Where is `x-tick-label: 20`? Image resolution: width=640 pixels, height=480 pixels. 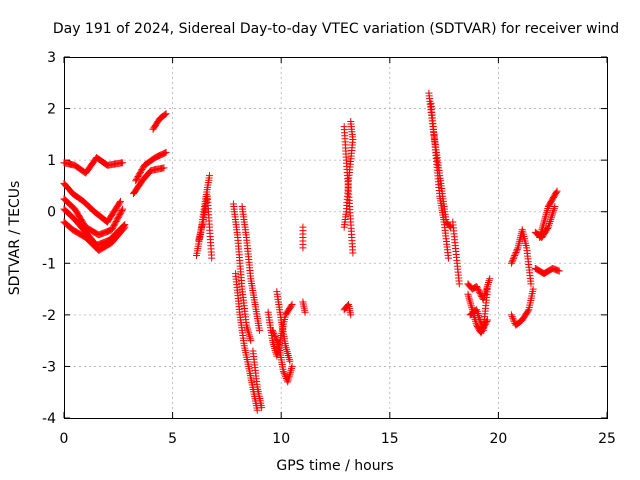
x-tick-label: 20 is located at coordinates (498, 439).